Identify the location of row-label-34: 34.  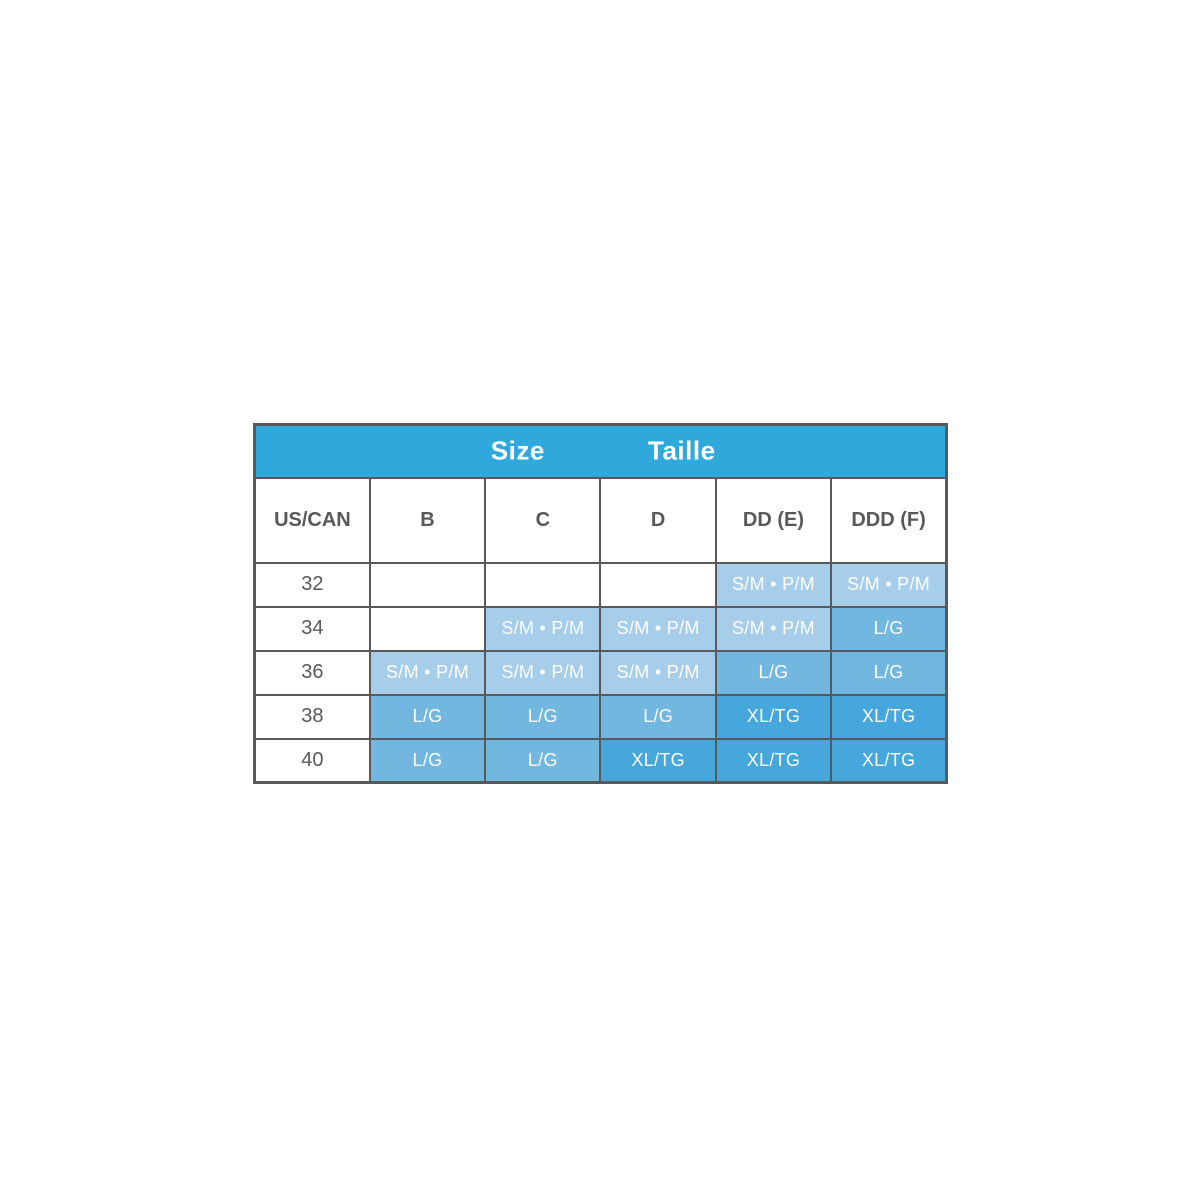
(312, 628).